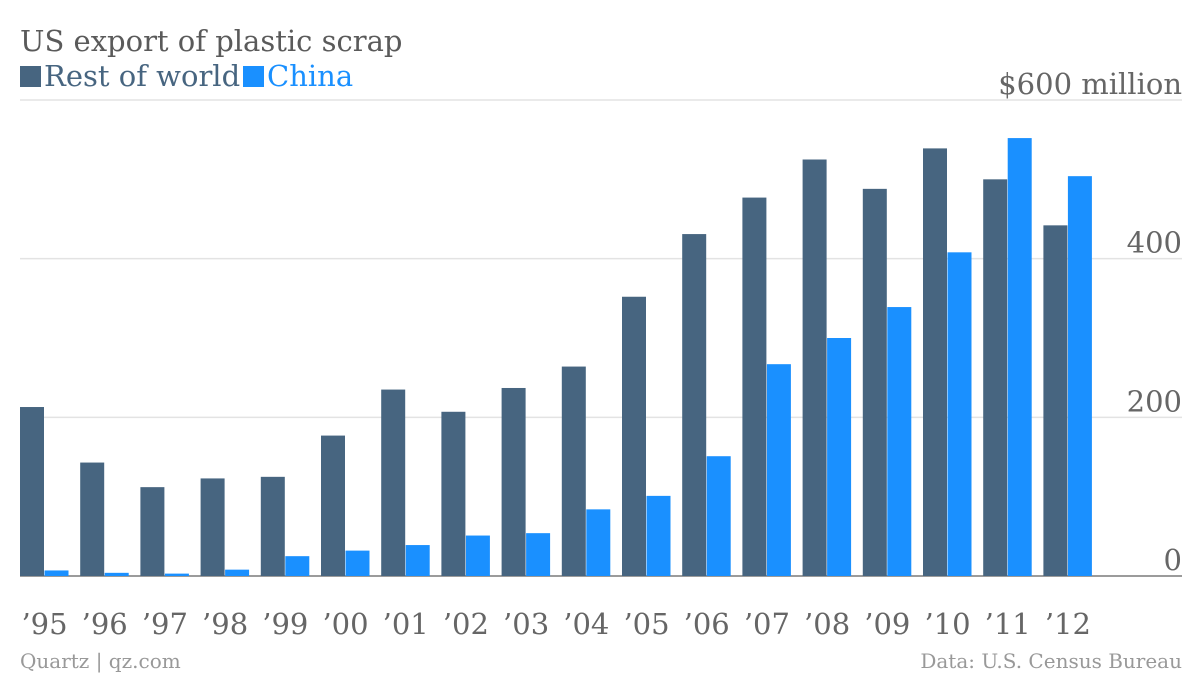  What do you see at coordinates (586, 624) in the screenshot?
I see `x-tick-label: ’04` at bounding box center [586, 624].